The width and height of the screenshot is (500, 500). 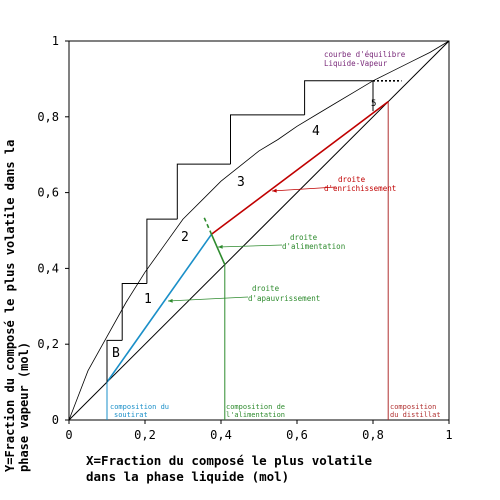 I want to click on distillate-comp-label-2: du distillat, so click(x=415, y=415).